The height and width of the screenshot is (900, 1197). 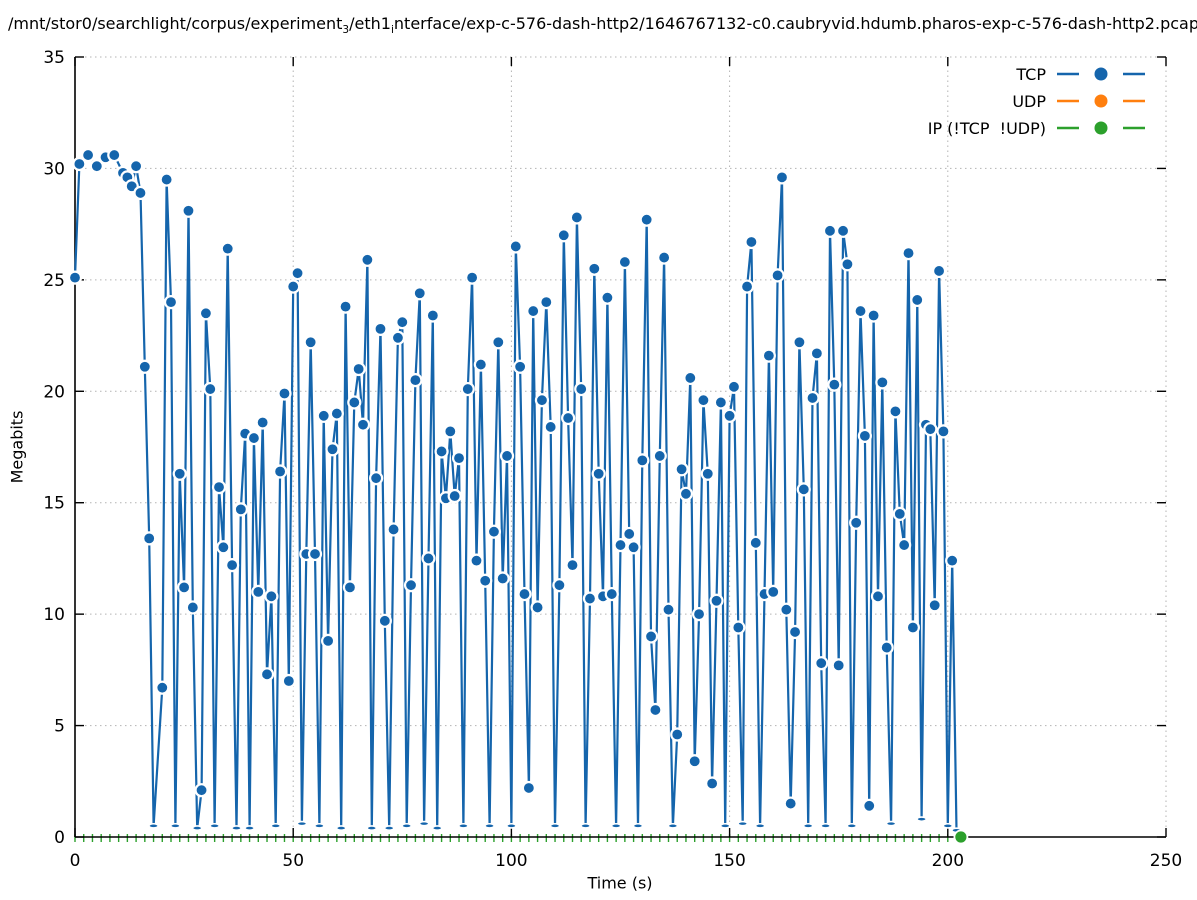 What do you see at coordinates (54, 281) in the screenshot?
I see `y-tick-label: 25` at bounding box center [54, 281].